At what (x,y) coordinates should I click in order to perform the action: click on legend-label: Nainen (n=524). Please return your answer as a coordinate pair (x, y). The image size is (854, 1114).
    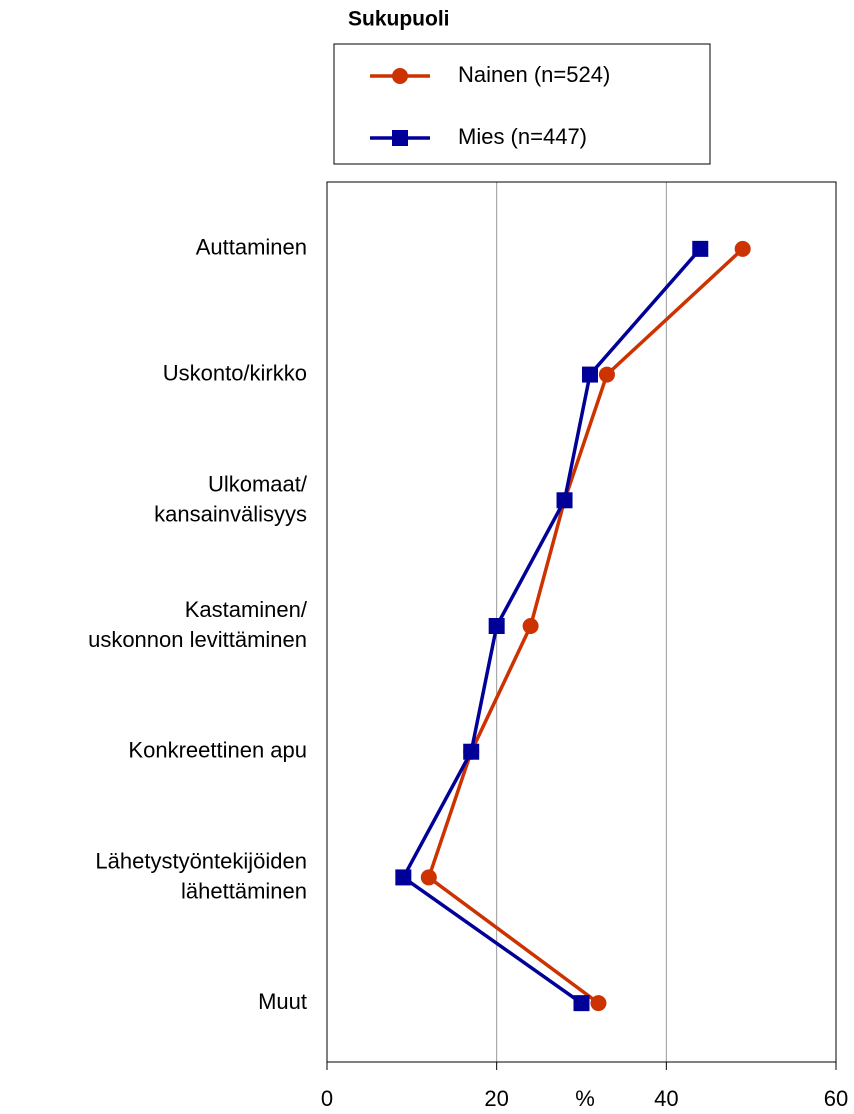
    Looking at the image, I should click on (534, 74).